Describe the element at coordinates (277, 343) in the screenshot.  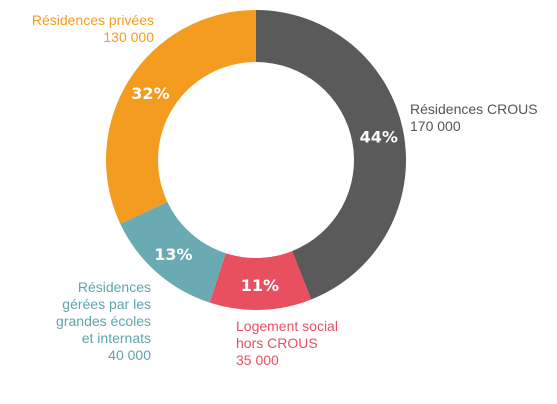
I see `label-logement-social-line2: hors CROUS` at that location.